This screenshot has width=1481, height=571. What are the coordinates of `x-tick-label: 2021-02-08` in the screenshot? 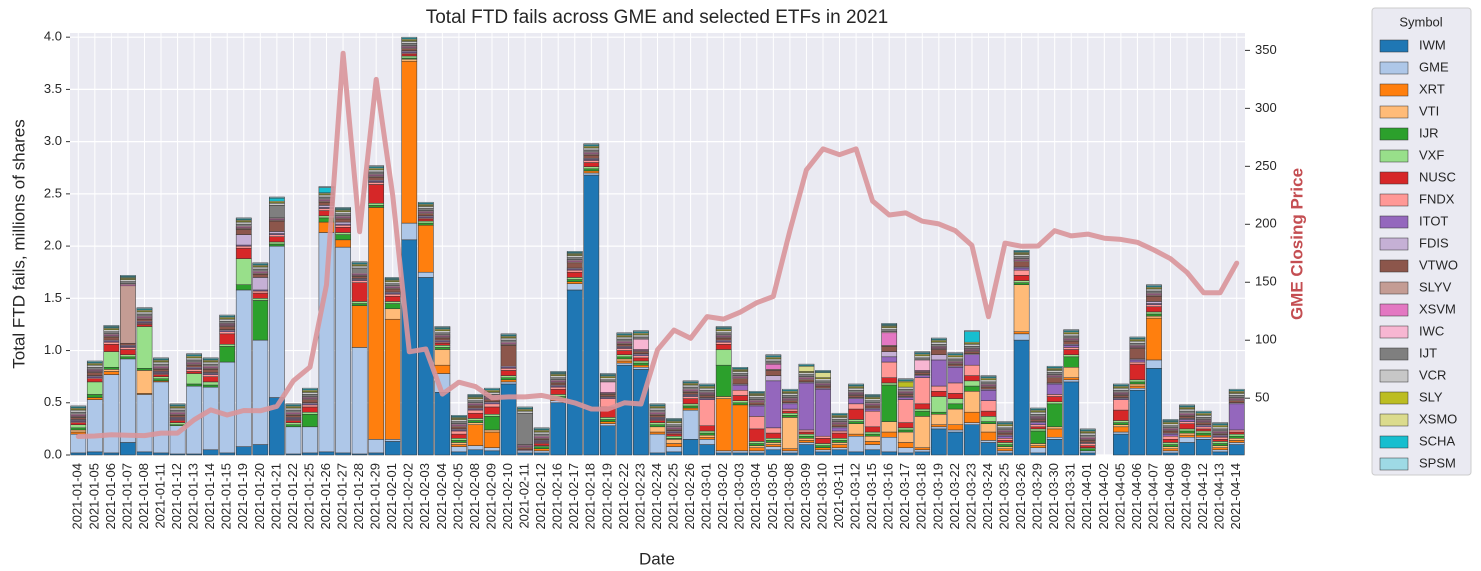 It's located at (474, 496).